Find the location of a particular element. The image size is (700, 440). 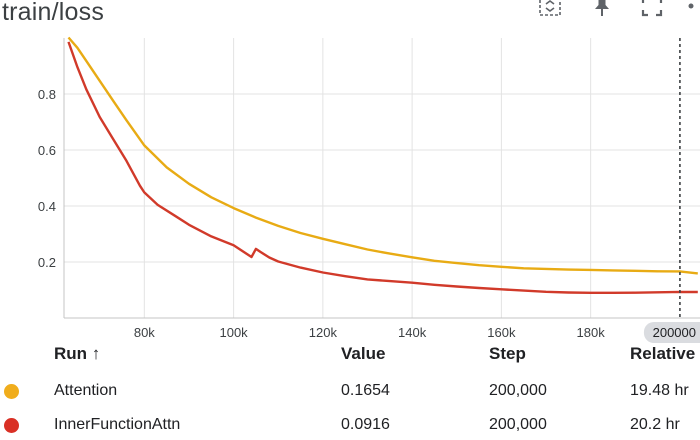

y-tick-label: 0.4 is located at coordinates (47, 206).